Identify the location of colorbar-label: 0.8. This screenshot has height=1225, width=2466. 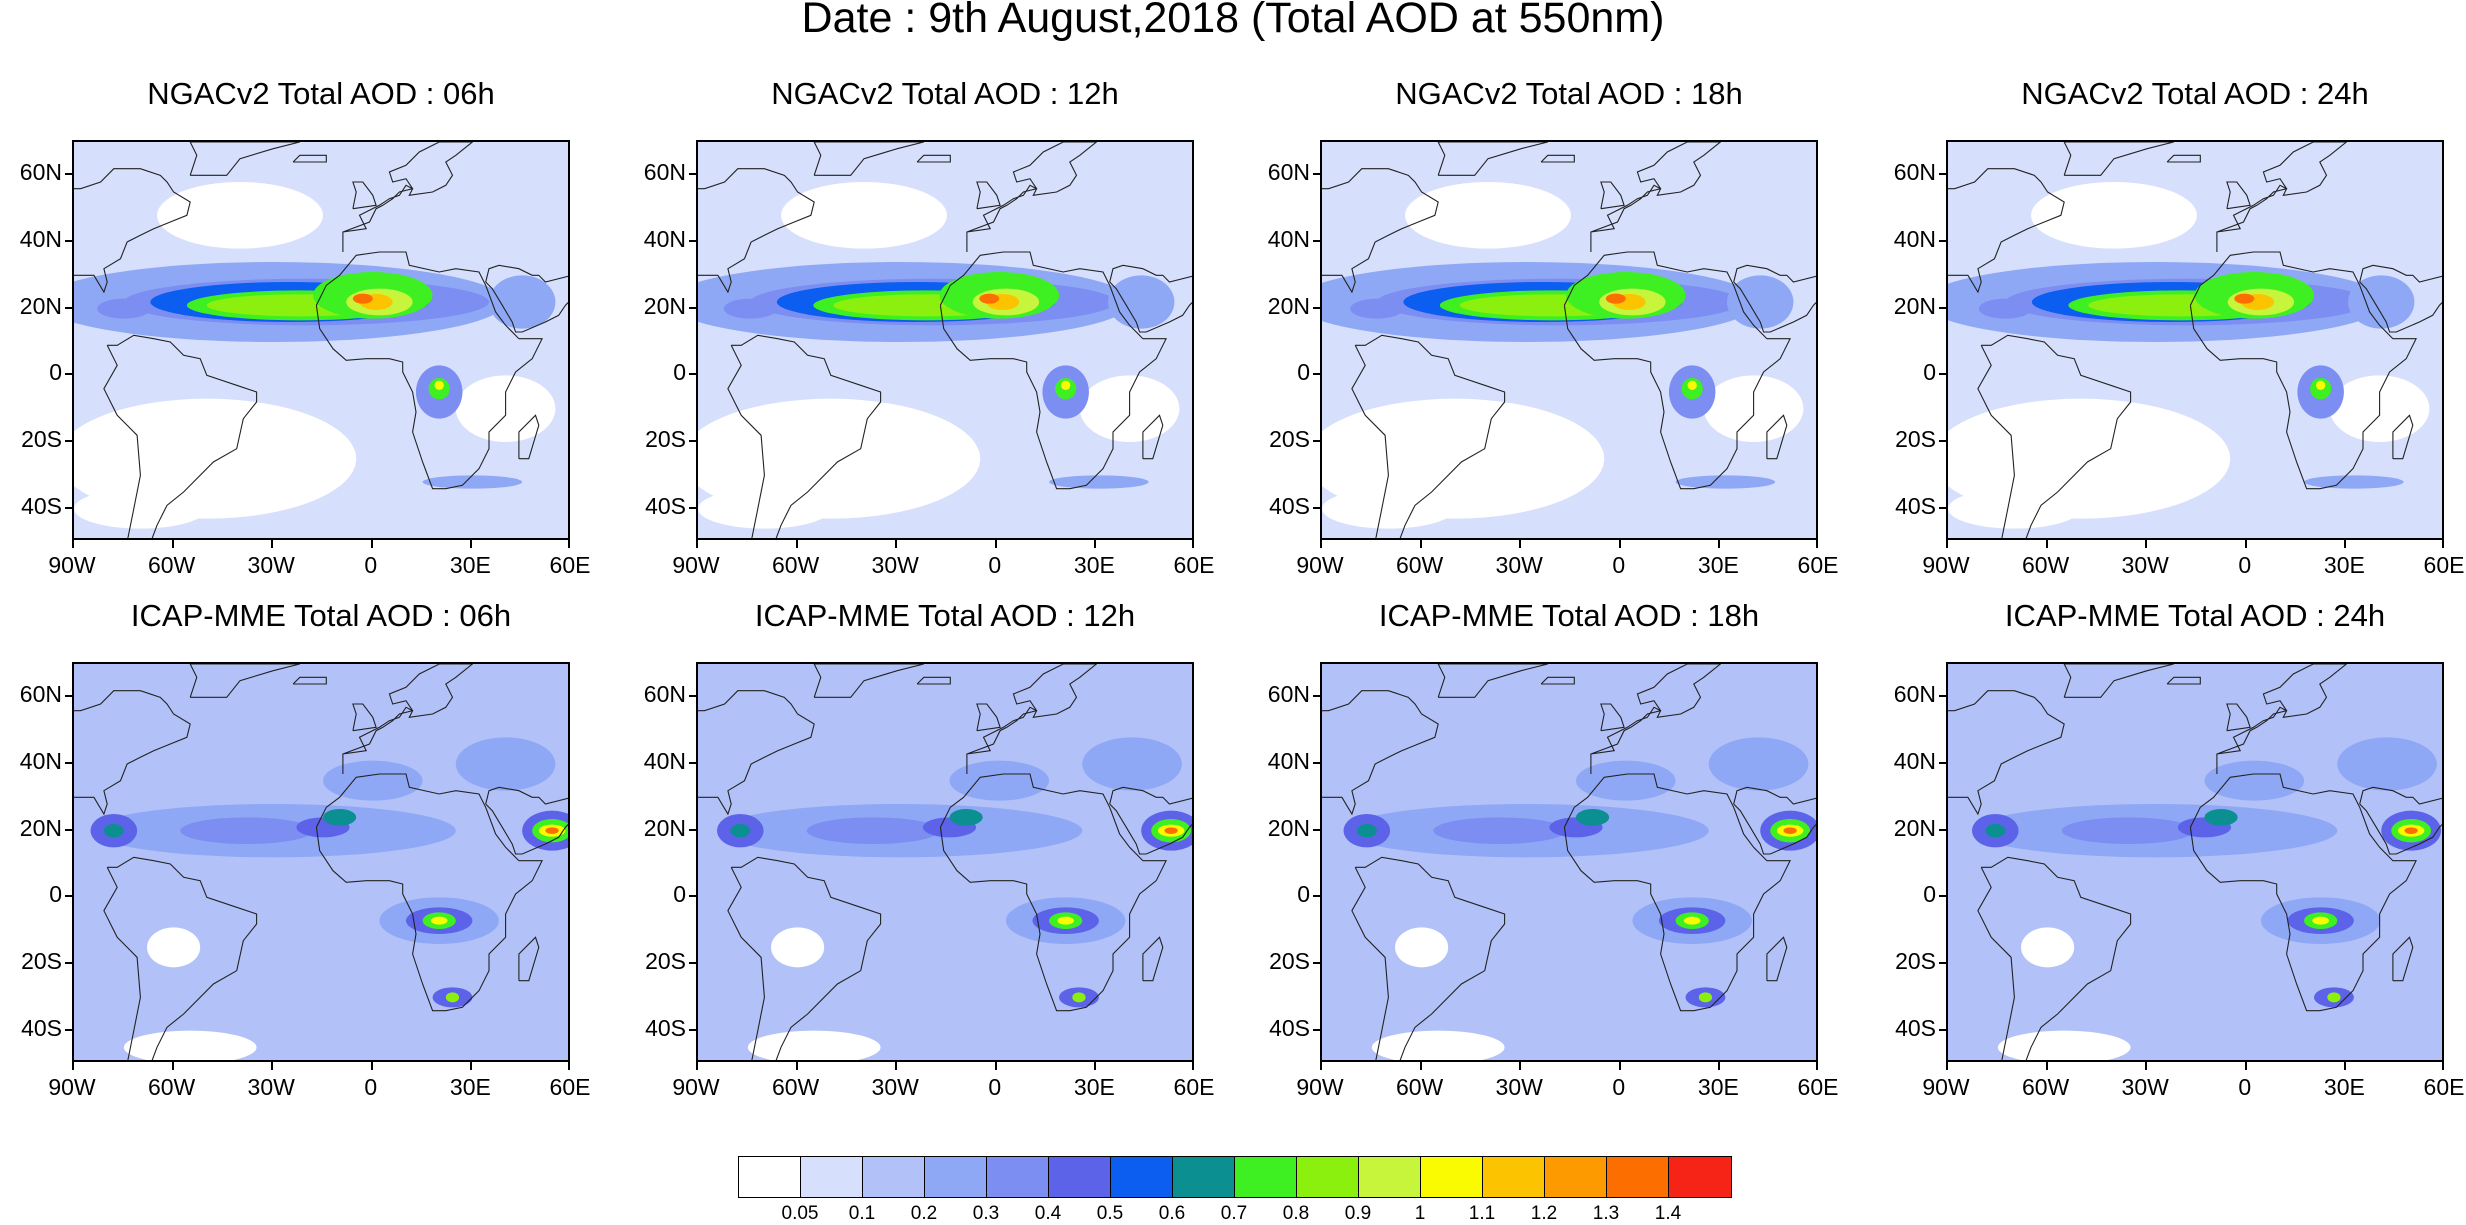
(1296, 1213).